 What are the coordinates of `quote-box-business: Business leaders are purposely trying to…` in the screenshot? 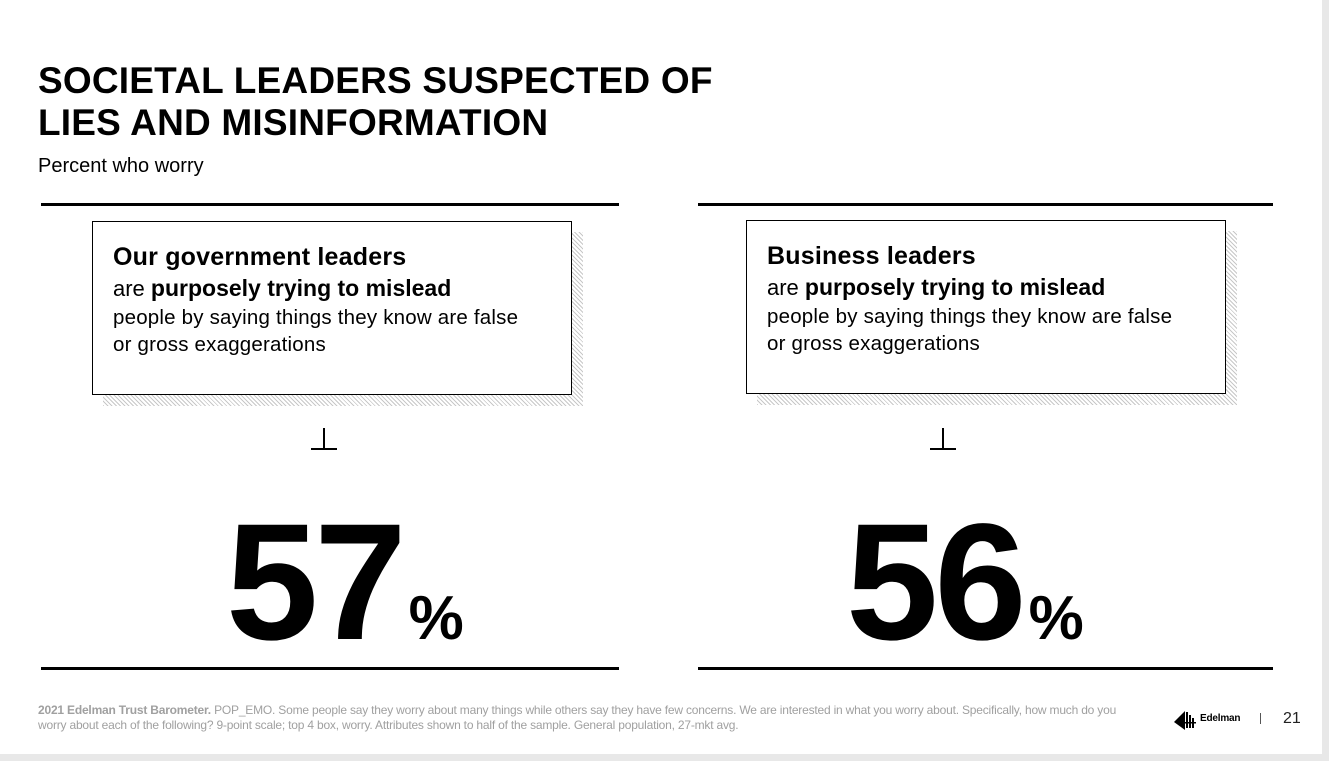 It's located at (986, 307).